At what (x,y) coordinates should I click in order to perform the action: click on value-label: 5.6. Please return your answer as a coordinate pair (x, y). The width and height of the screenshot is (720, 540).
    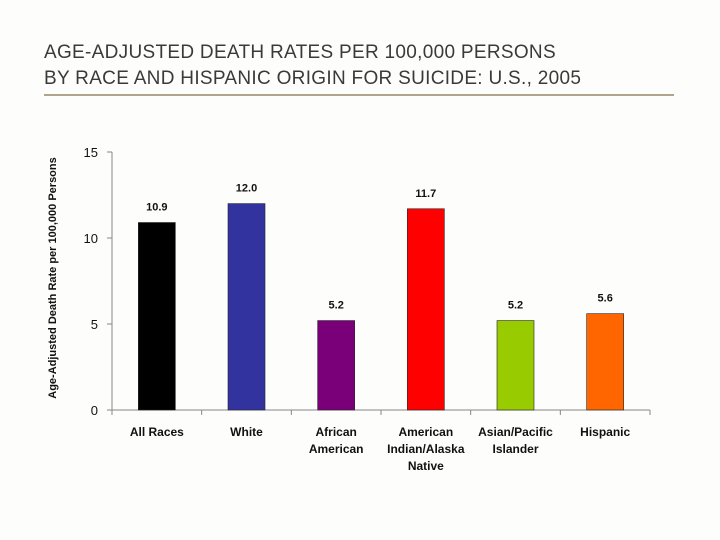
    Looking at the image, I should click on (605, 299).